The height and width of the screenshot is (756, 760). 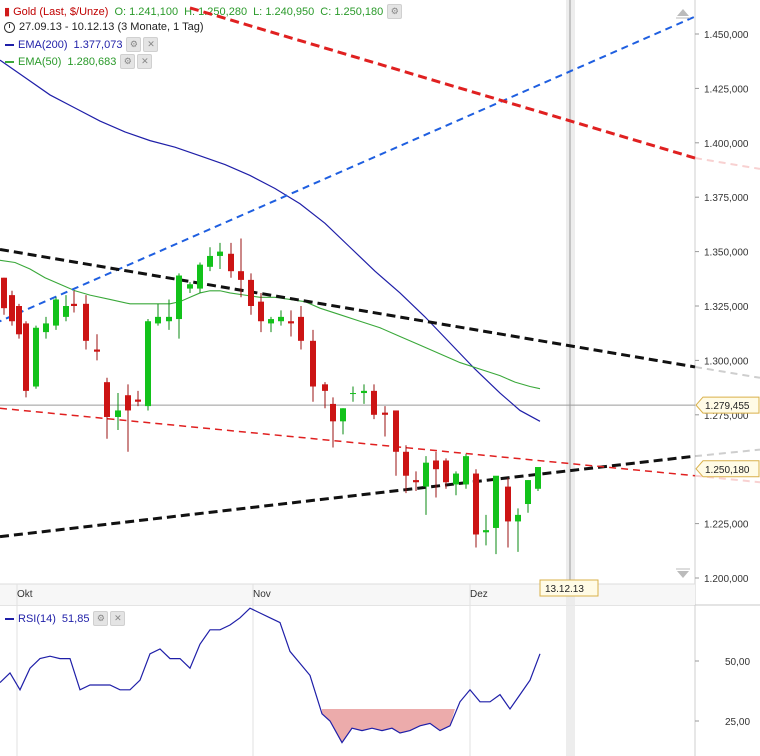 What do you see at coordinates (395, 11) in the screenshot?
I see `settings-icon: ⚙` at bounding box center [395, 11].